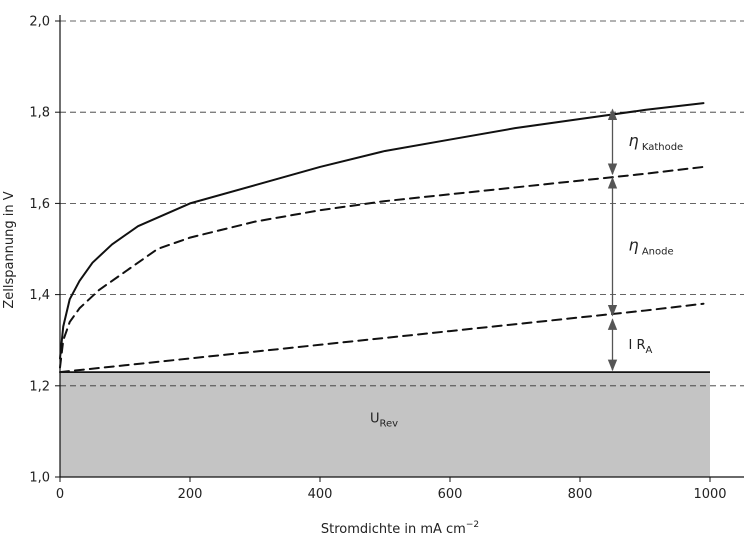 This screenshot has width=744, height=539. What do you see at coordinates (641, 347) in the screenshot?
I see `annotation-label-3: I RA` at bounding box center [641, 347].